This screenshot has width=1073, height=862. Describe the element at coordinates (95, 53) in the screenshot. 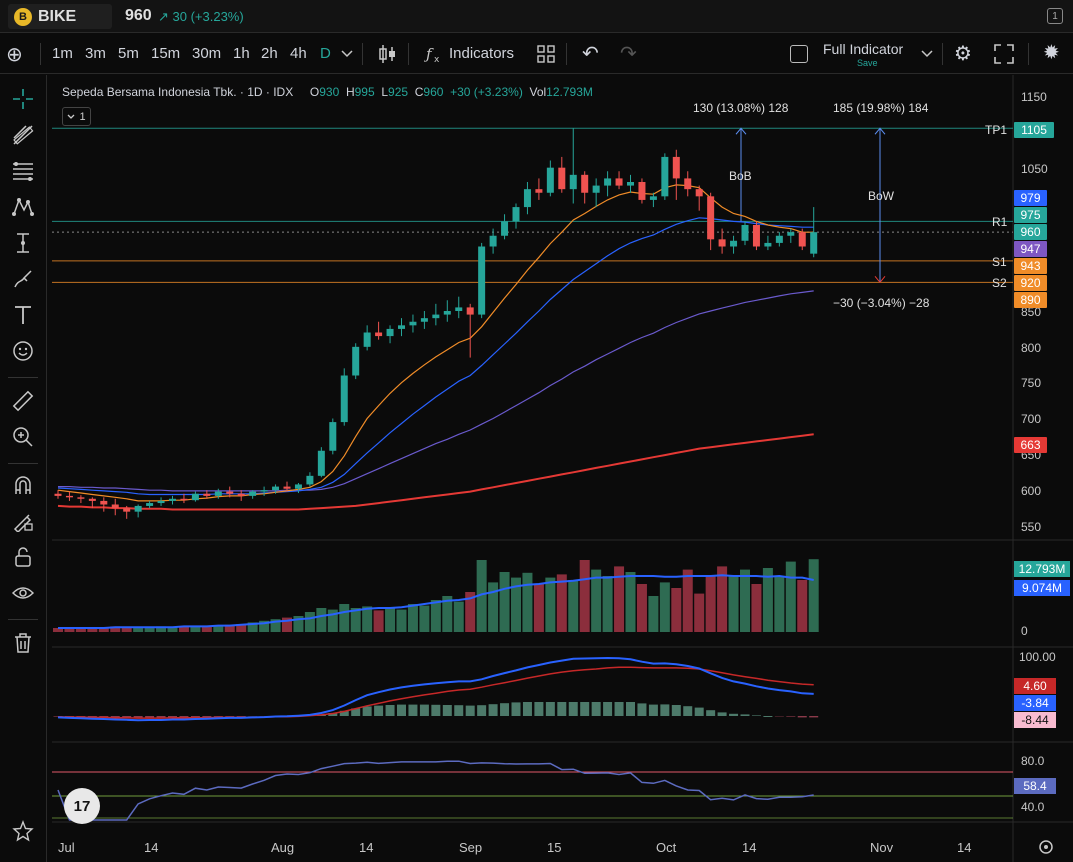

I see `interval-3m: 3m` at that location.